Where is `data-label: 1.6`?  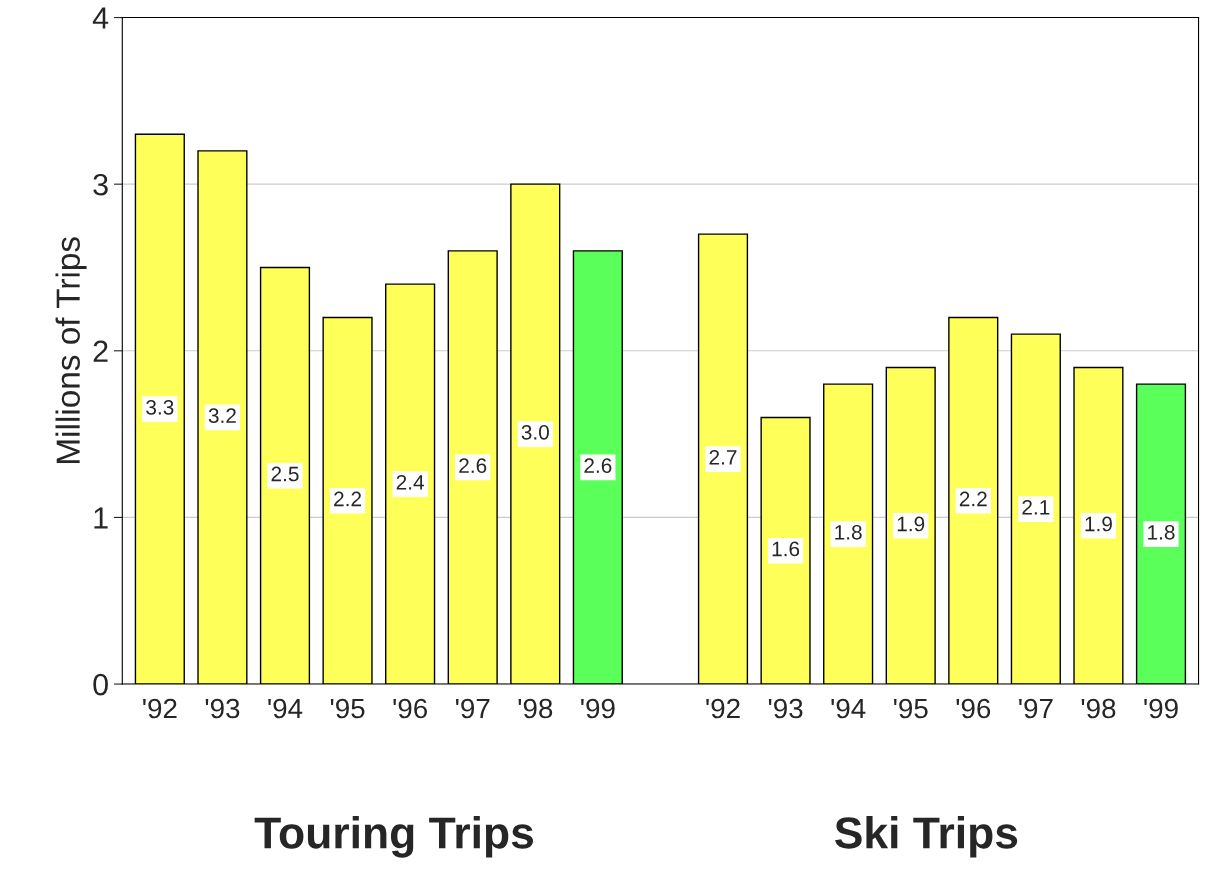 data-label: 1.6 is located at coordinates (786, 549).